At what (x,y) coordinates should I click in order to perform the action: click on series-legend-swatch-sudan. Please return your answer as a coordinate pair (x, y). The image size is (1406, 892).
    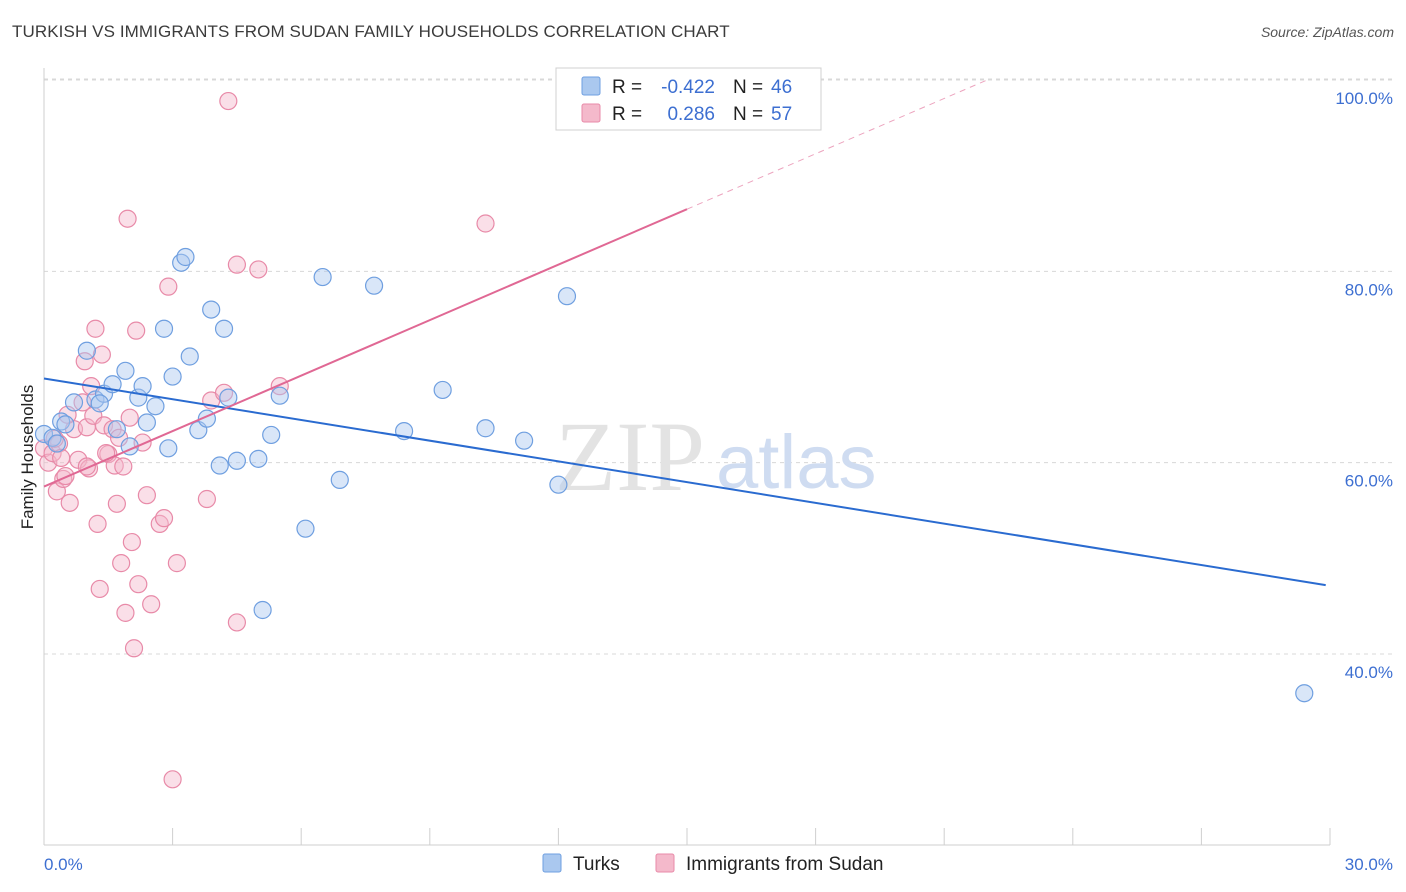
    Looking at the image, I should click on (665, 863).